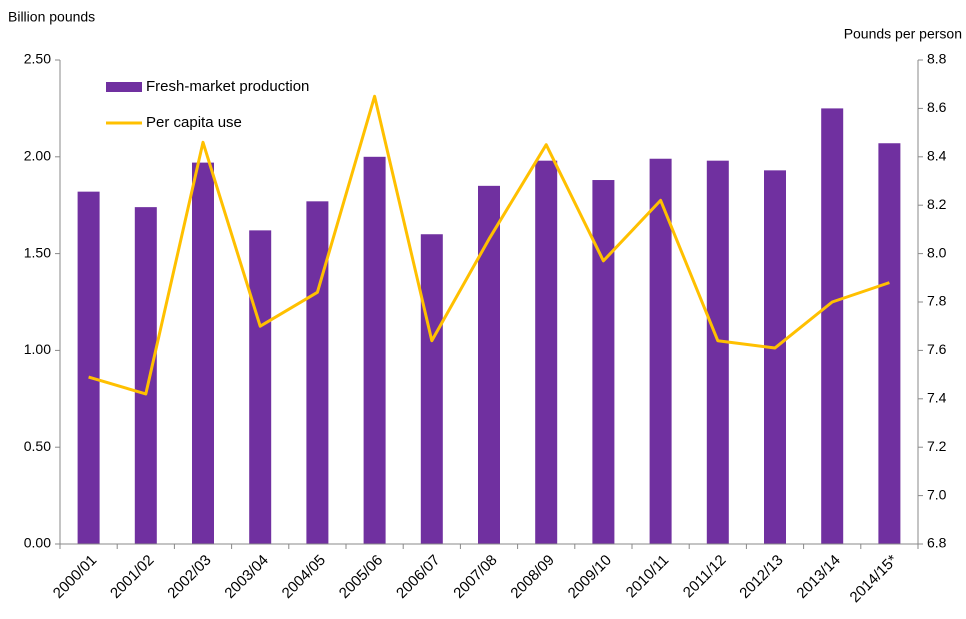 The height and width of the screenshot is (619, 966). Describe the element at coordinates (75, 577) in the screenshot. I see `x-tick-label: 2000/01` at that location.